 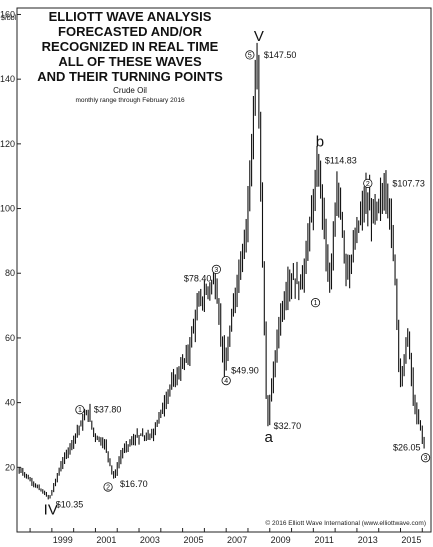 What do you see at coordinates (280, 55) in the screenshot?
I see `price-label: $147.50` at bounding box center [280, 55].